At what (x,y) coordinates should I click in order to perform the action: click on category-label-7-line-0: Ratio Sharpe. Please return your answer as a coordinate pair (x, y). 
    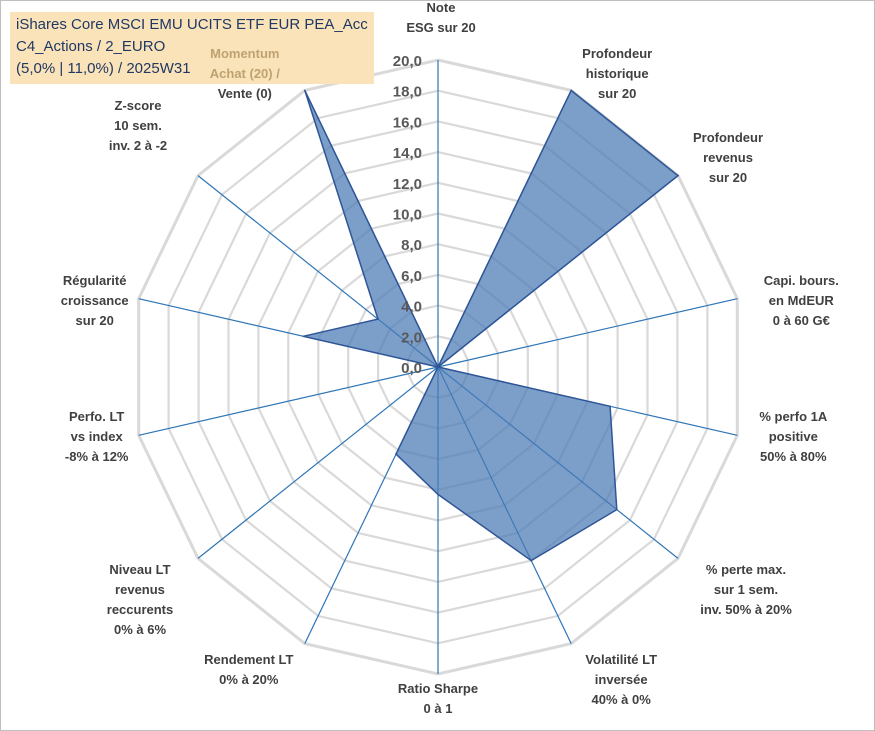
    Looking at the image, I should click on (438, 688).